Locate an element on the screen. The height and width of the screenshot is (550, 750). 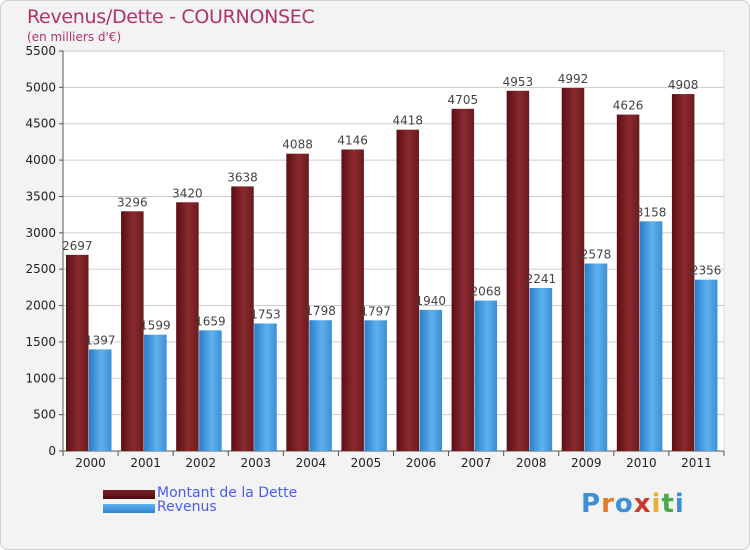
data-label-dette: 4992 is located at coordinates (573, 79).